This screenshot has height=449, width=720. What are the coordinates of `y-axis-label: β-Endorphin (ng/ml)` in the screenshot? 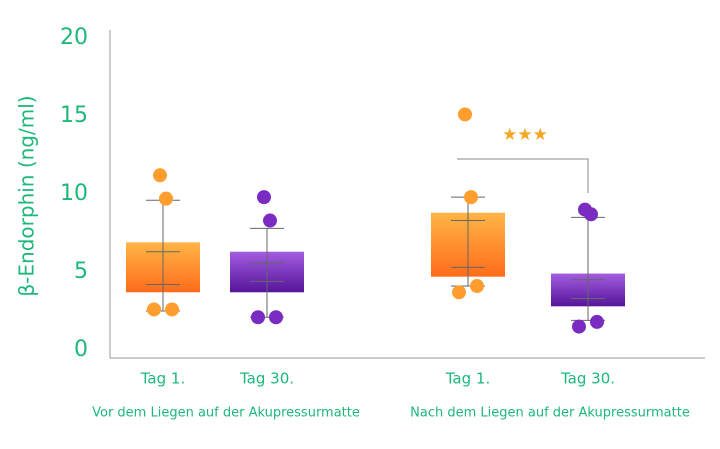 It's located at (27, 195).